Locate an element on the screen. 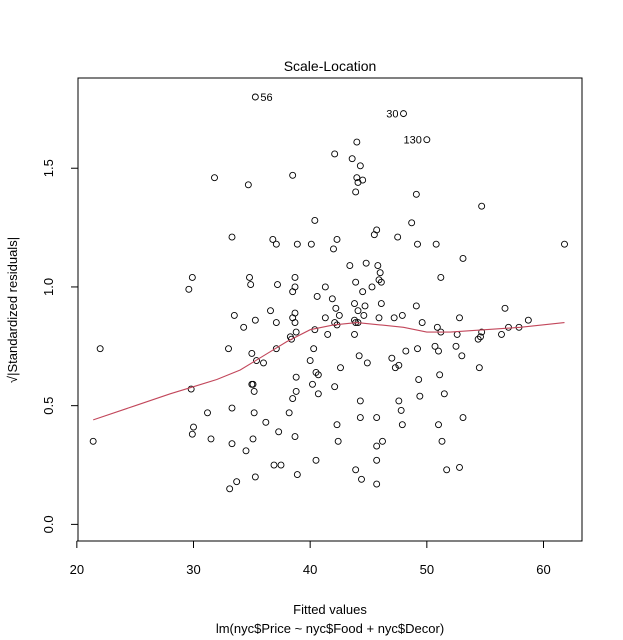 The height and width of the screenshot is (640, 623). y-axis-label: √|Standardized residuals| is located at coordinates (12, 310).